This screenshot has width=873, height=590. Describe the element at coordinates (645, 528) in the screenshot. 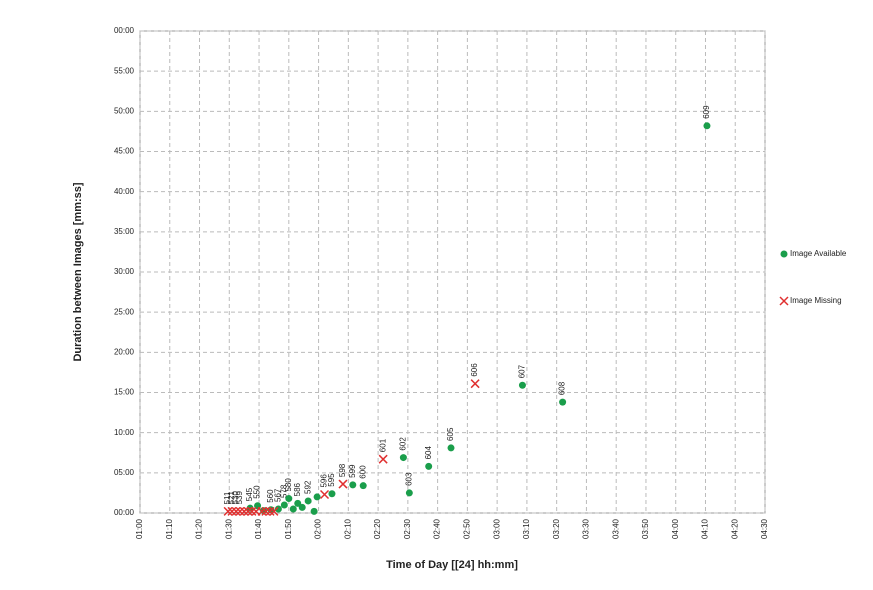

I see `x-tick-label: 03:50` at that location.